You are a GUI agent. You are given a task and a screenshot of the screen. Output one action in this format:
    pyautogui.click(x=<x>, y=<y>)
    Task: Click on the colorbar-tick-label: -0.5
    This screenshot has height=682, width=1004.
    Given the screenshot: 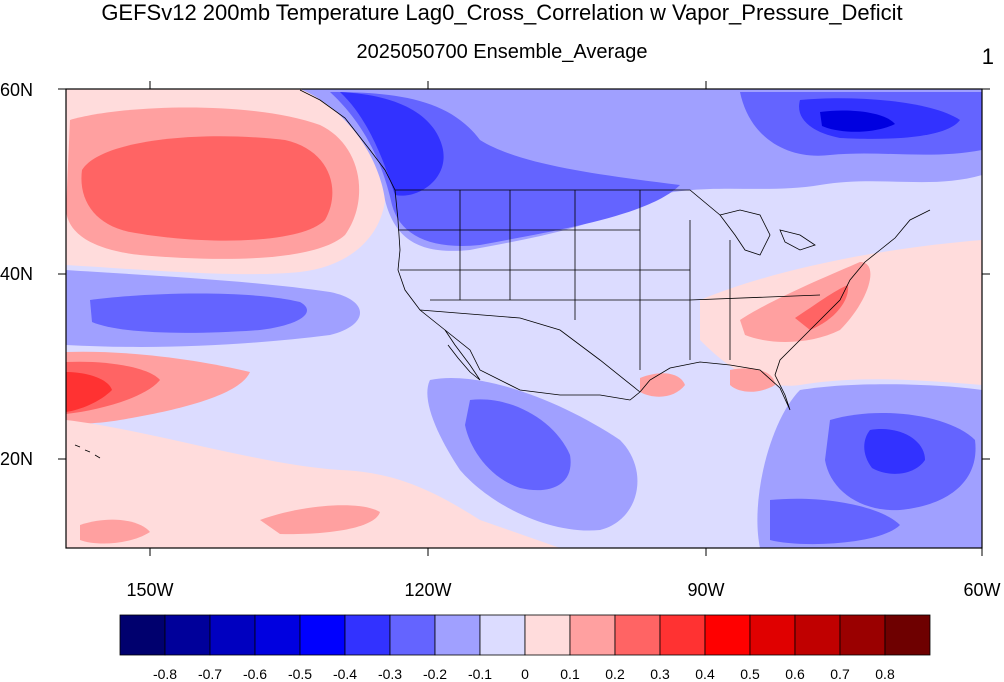 What is the action you would take?
    pyautogui.click(x=300, y=674)
    